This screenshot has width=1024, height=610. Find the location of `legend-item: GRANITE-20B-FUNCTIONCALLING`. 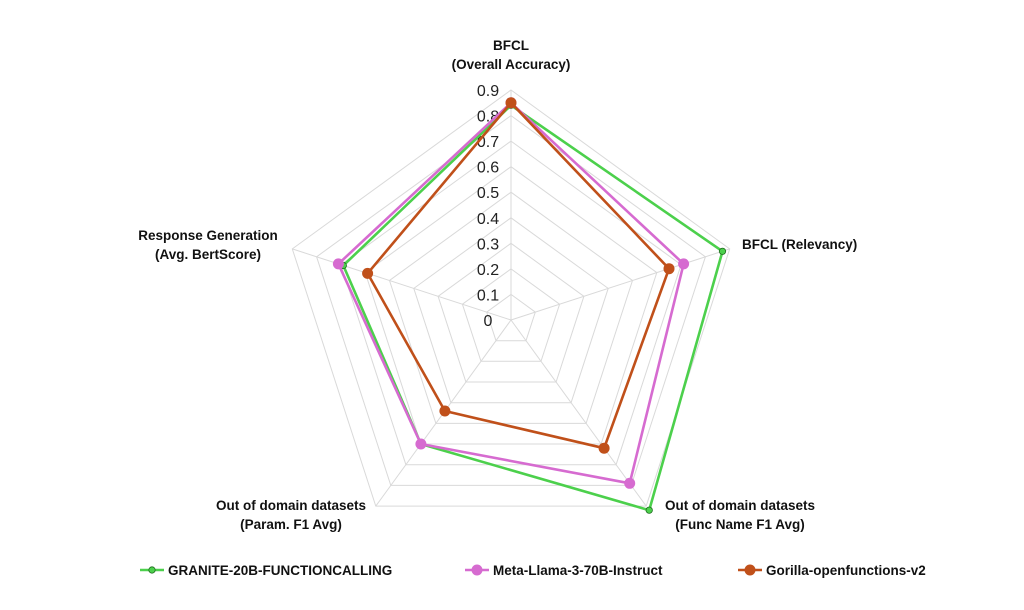

legend-item: GRANITE-20B-FUNCTIONCALLING is located at coordinates (266, 570).